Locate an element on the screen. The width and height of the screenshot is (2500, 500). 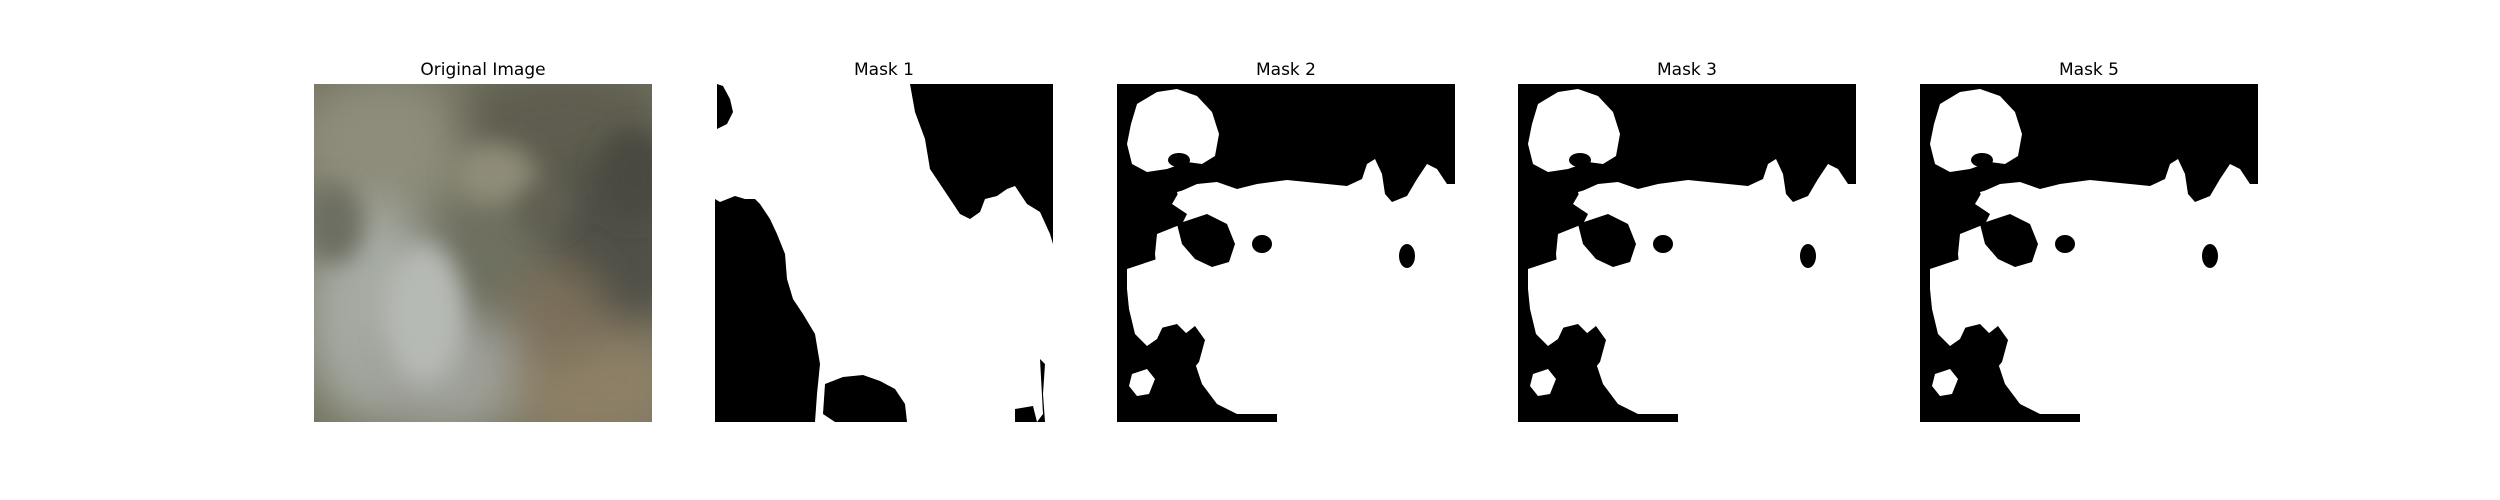
figure-panel-original: Original Image is located at coordinates (483, 250).